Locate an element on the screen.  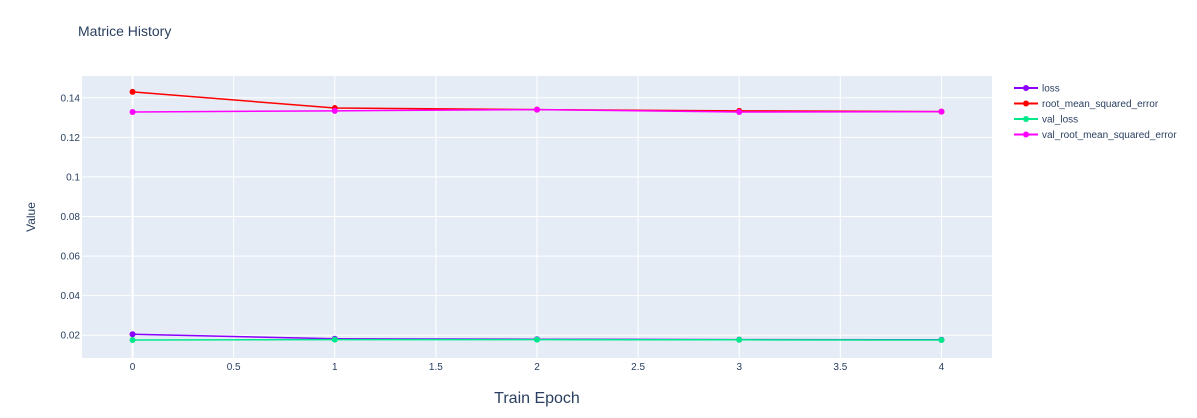
y-tick-label: 0.1 is located at coordinates (73, 177).